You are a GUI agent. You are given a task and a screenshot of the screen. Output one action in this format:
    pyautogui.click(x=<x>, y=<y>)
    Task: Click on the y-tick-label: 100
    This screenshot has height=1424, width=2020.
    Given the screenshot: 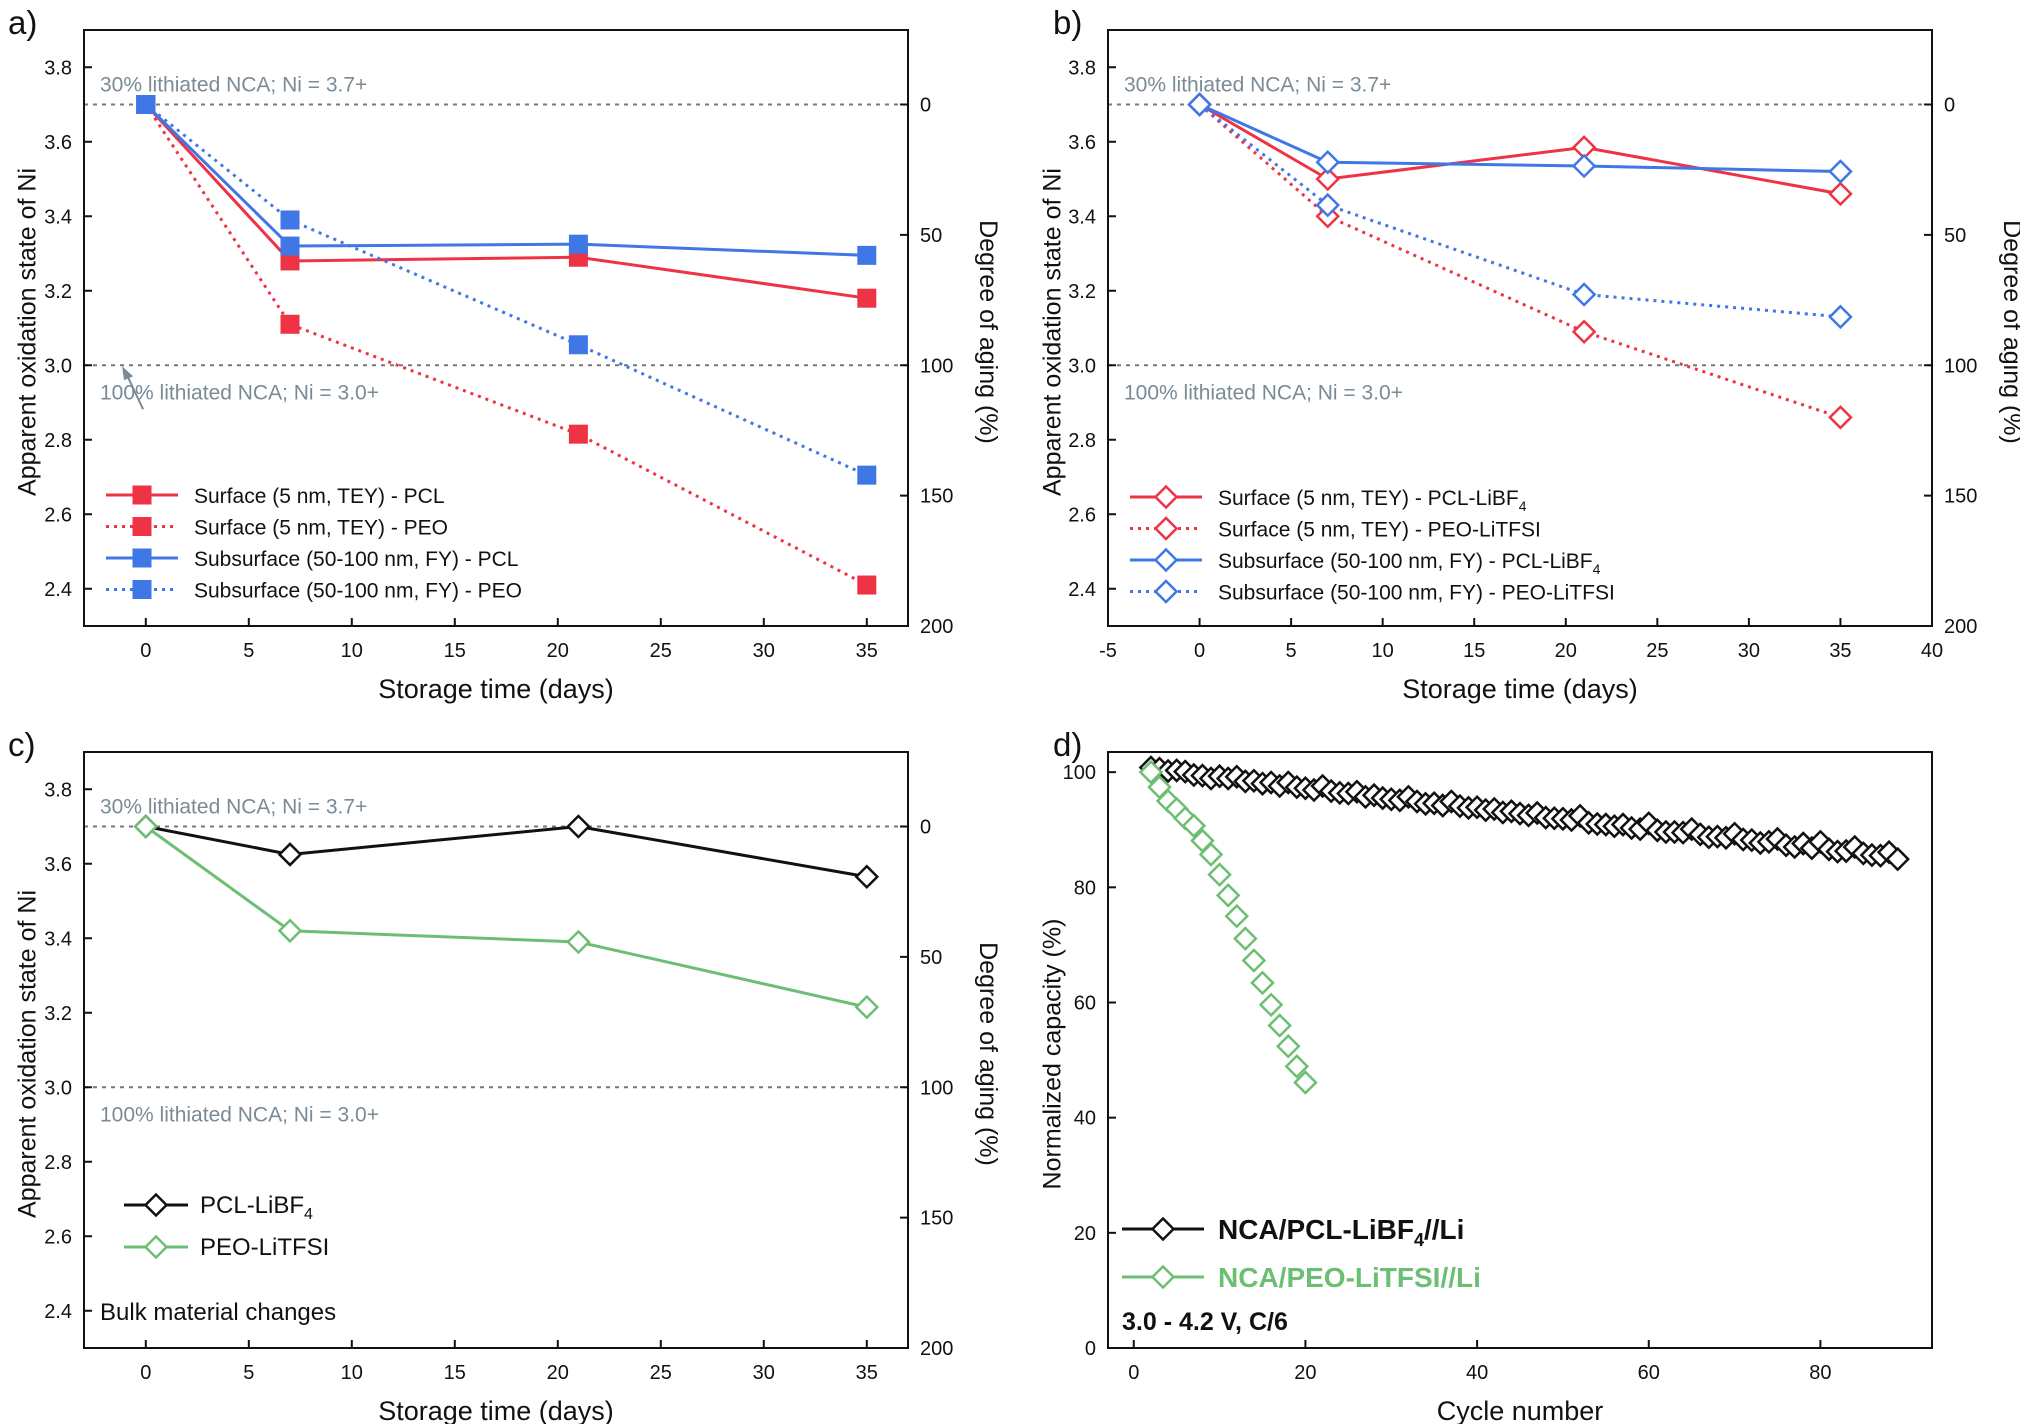 What is the action you would take?
    pyautogui.click(x=1079, y=773)
    